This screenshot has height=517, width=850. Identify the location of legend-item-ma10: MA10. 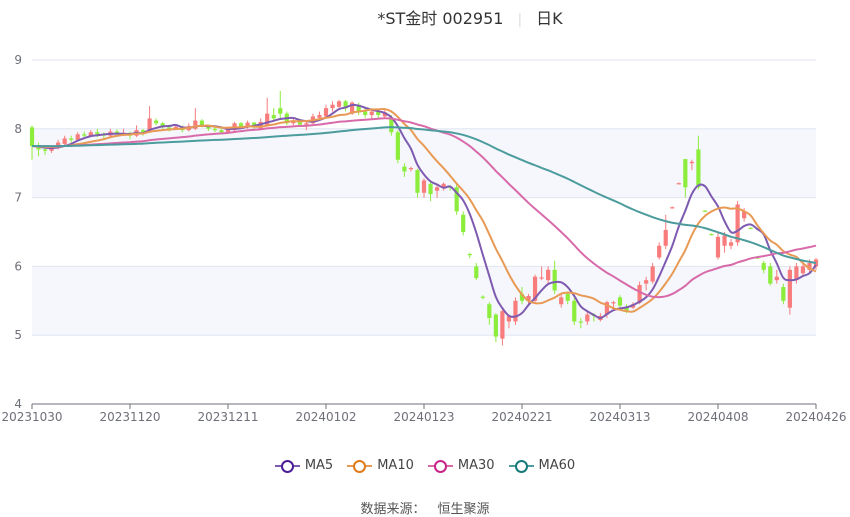
(380, 465).